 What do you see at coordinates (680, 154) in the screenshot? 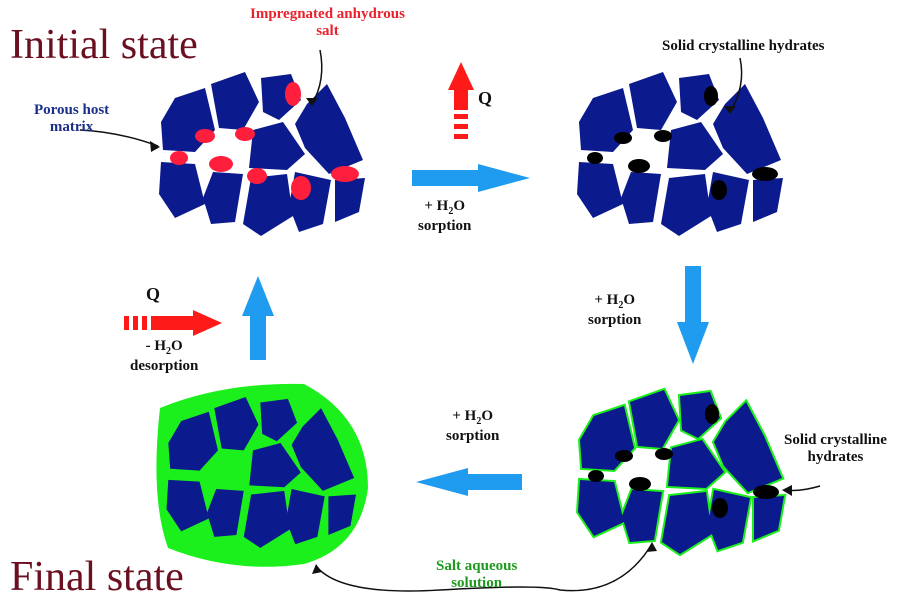
I see `hydrate-cluster` at bounding box center [680, 154].